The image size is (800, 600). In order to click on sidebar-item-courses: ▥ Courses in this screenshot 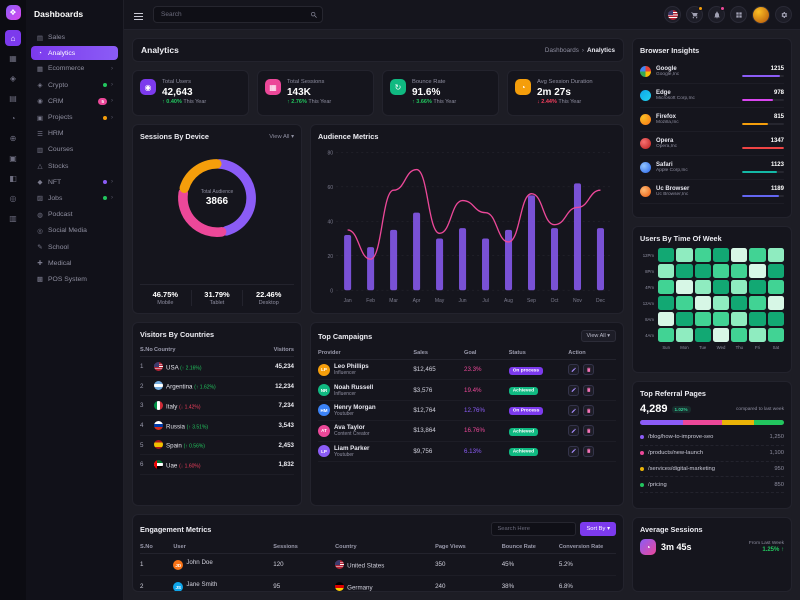, I will do `click(74, 149)`.